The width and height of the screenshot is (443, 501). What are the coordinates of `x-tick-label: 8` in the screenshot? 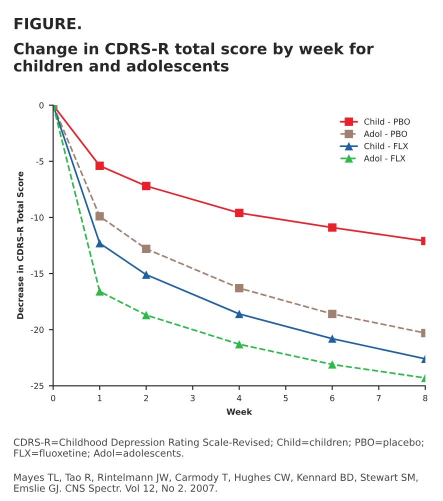 It's located at (425, 398).